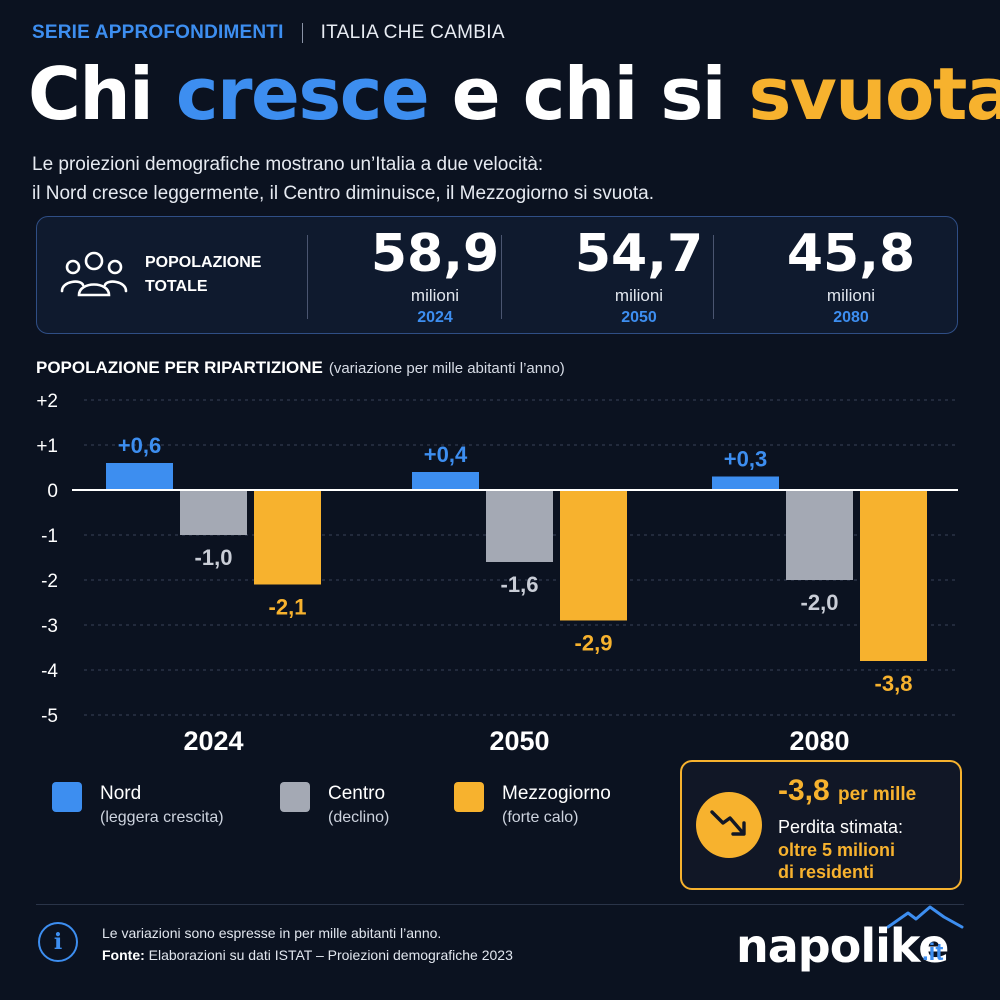  Describe the element at coordinates (139, 445) in the screenshot. I see `data-label: +0,6` at that location.